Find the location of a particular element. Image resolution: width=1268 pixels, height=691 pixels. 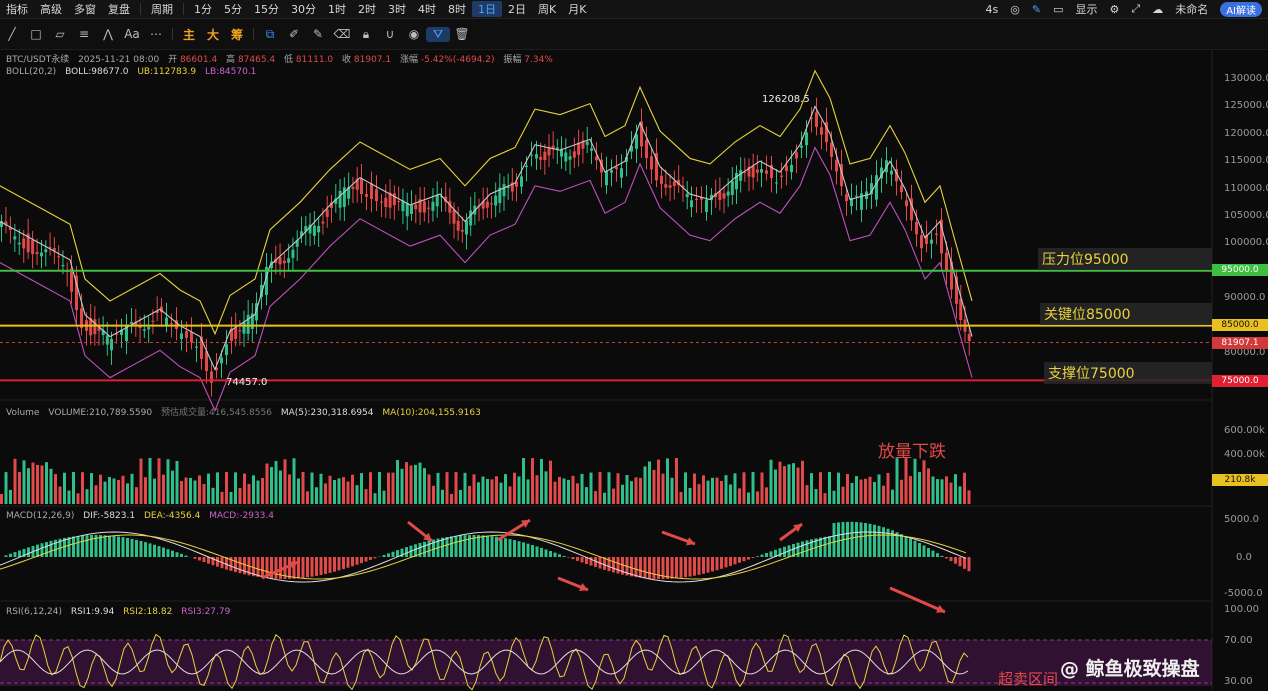

rect-tool-icon: □ is located at coordinates (36, 34).